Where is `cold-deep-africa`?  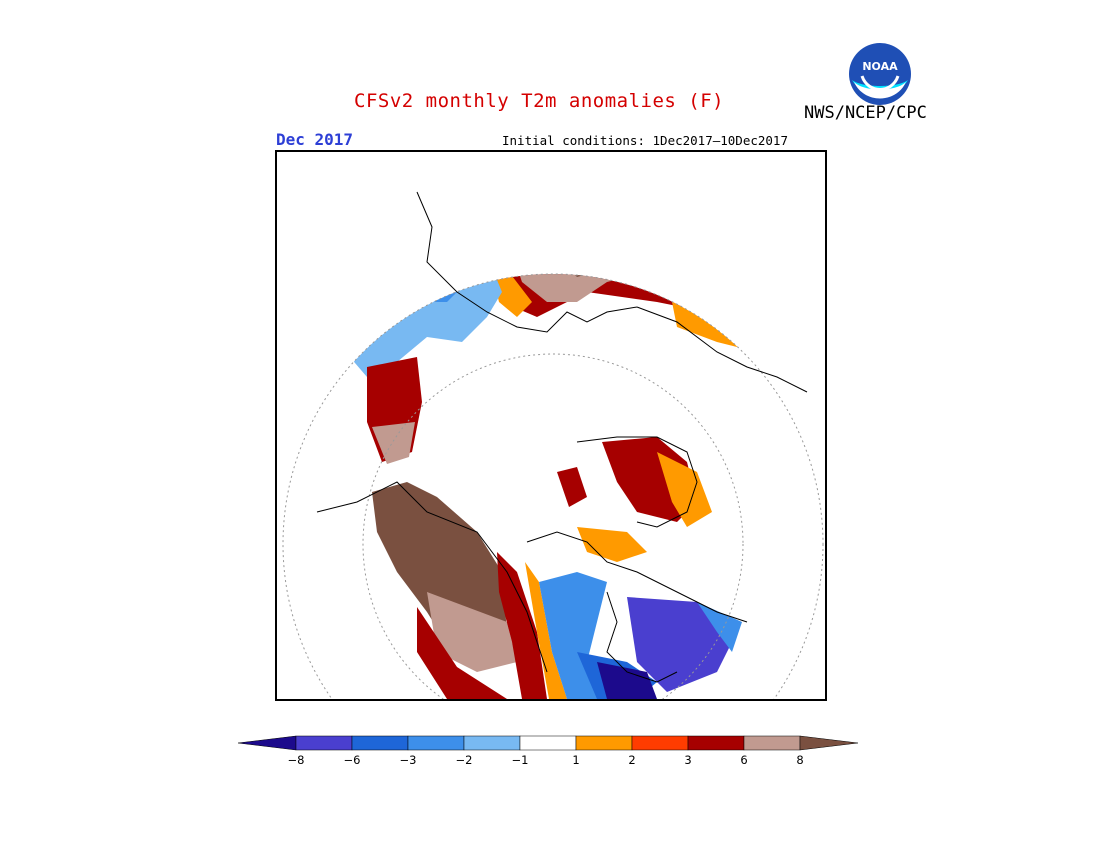 cold-deep-africa is located at coordinates (419, 283).